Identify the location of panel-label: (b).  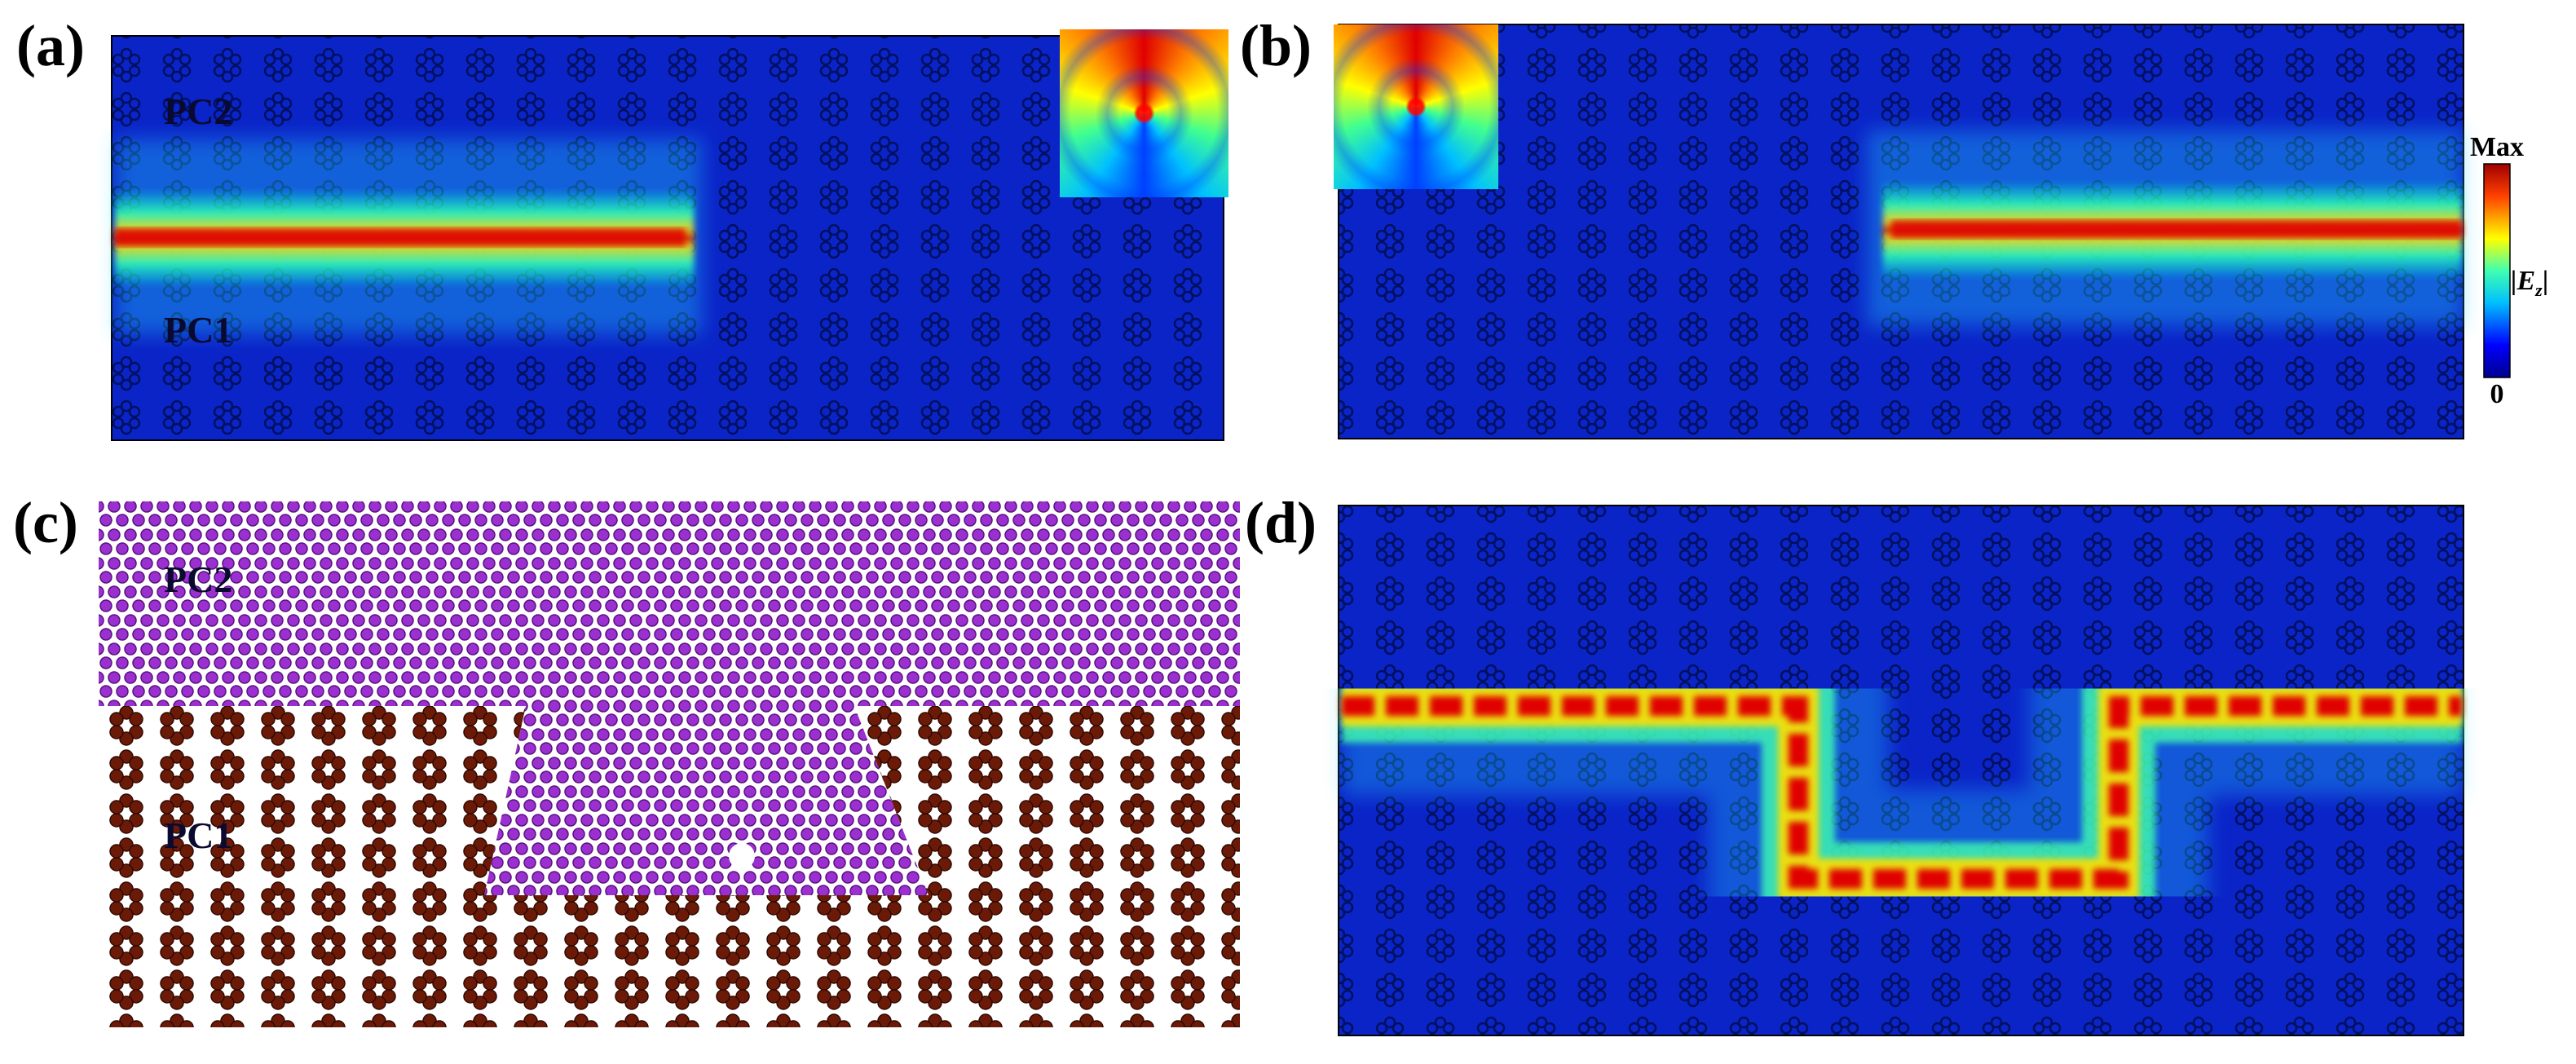
(1276, 45).